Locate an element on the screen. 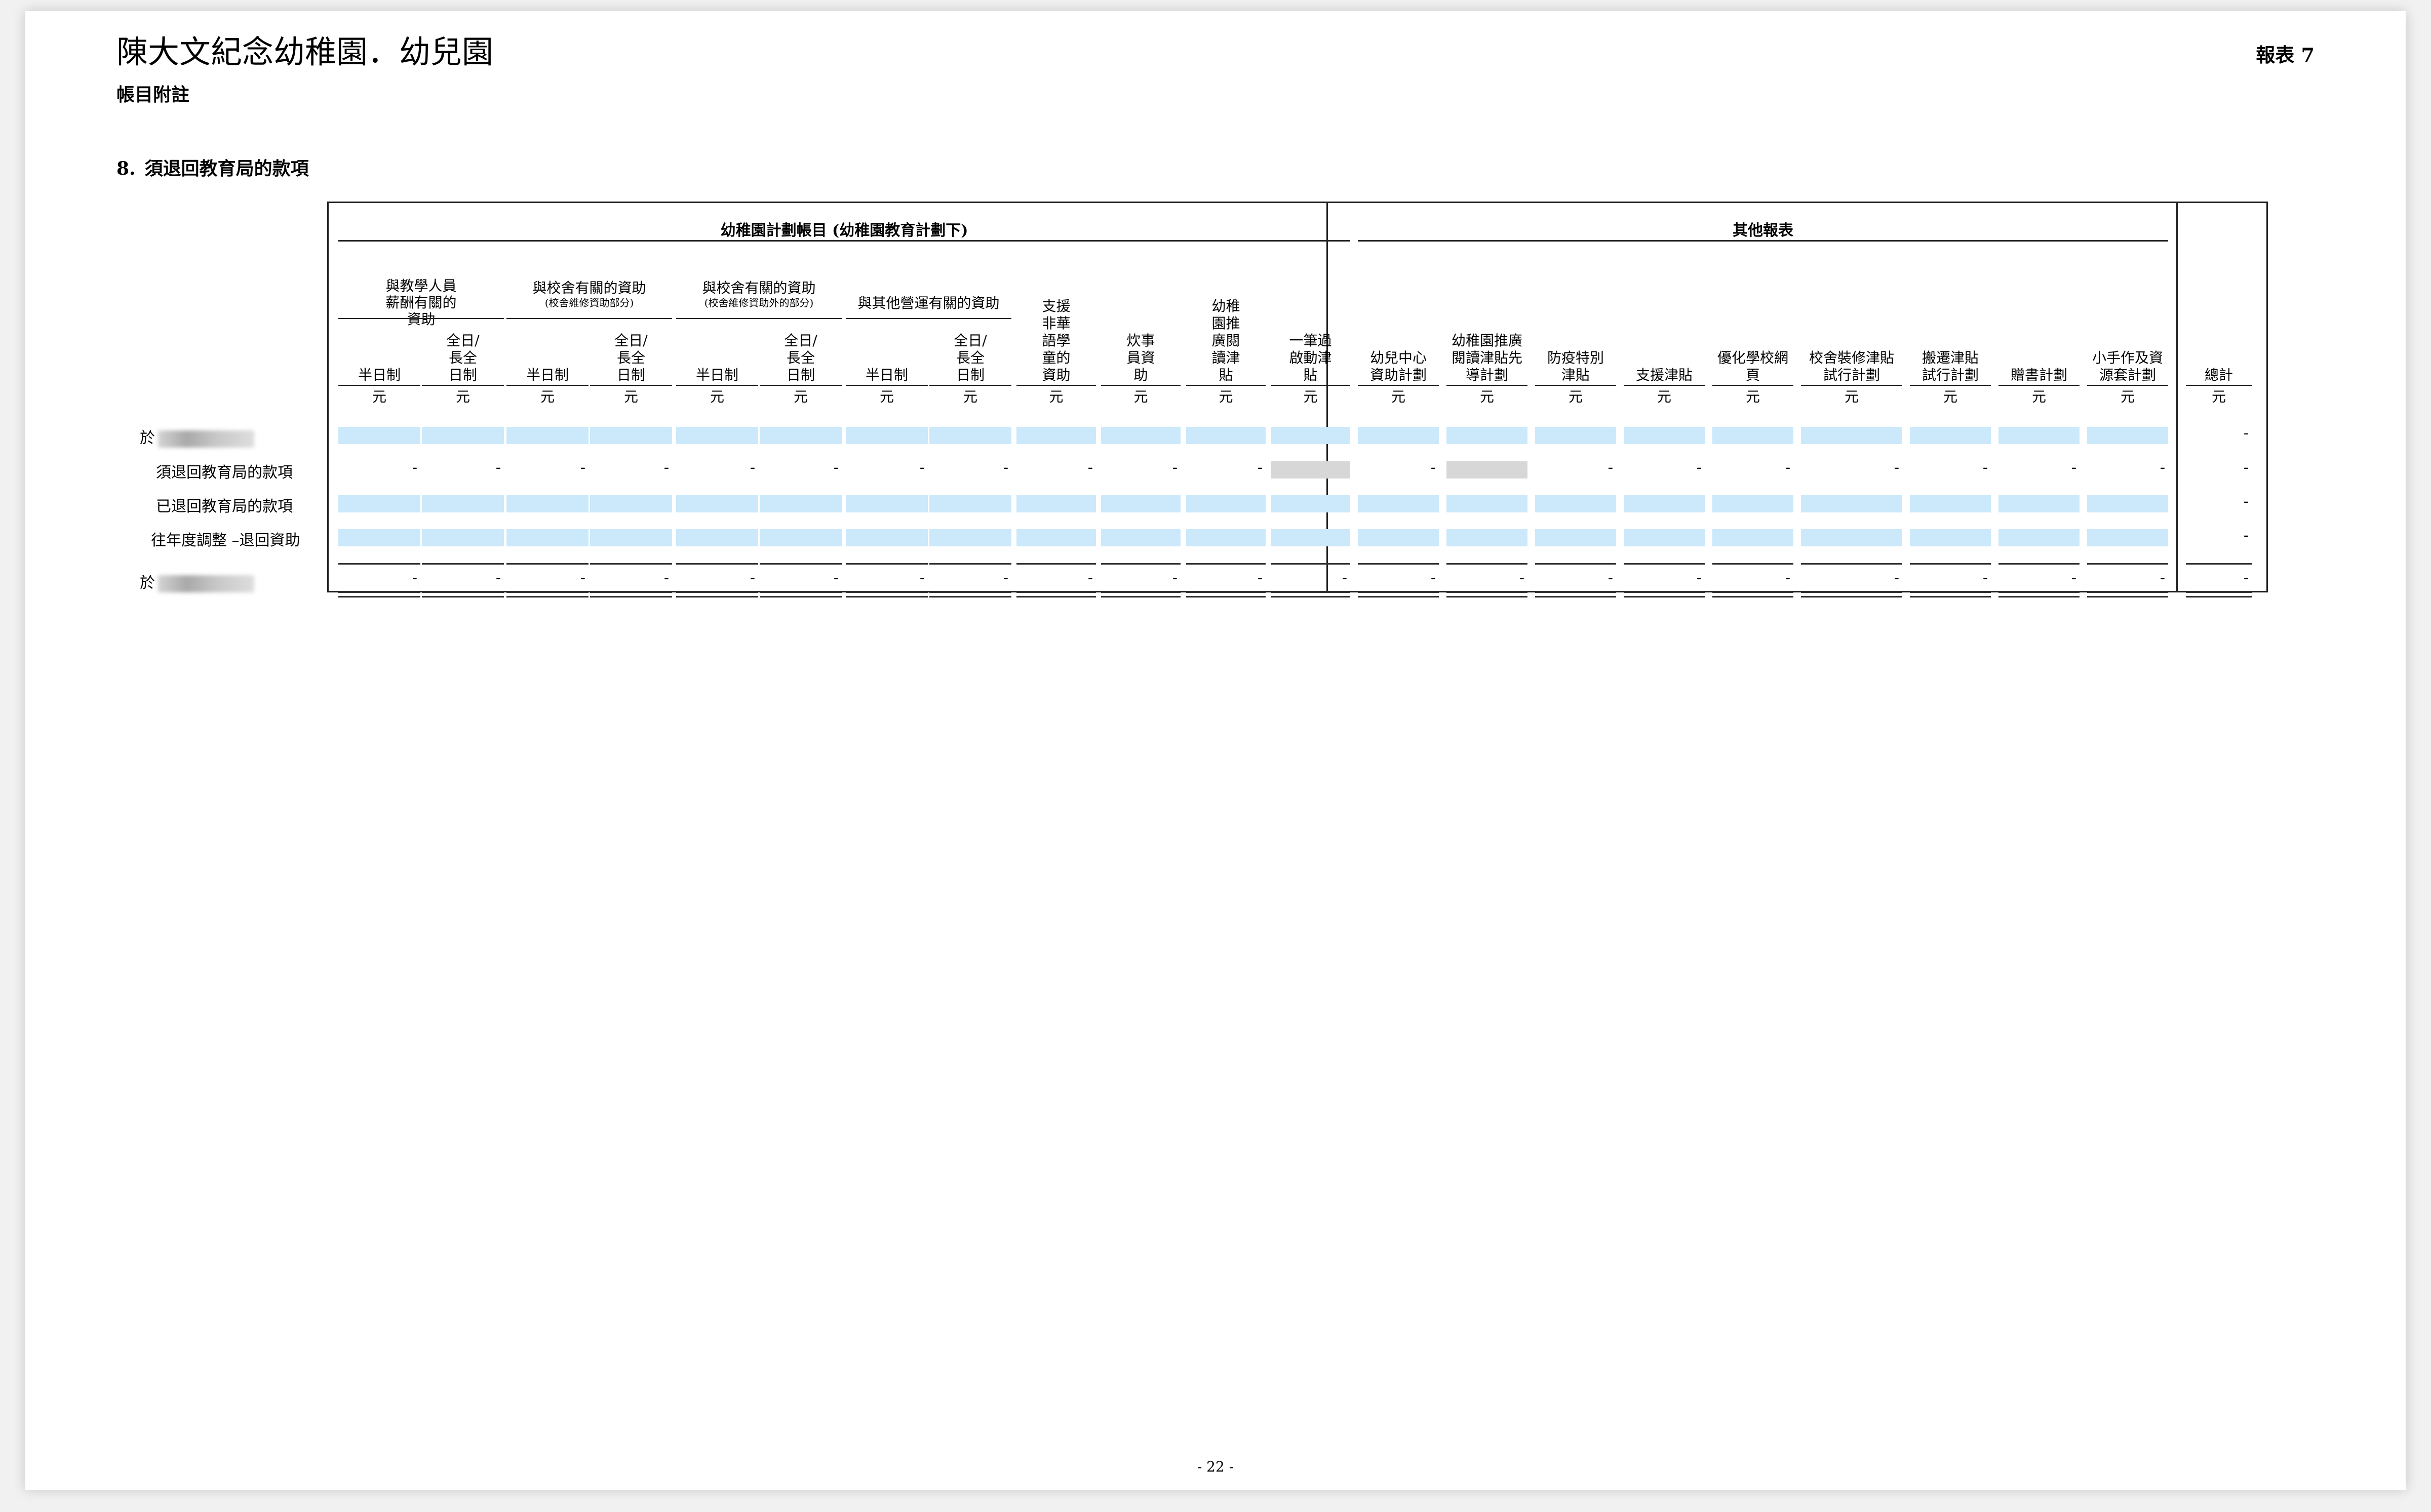 This screenshot has height=1512, width=2431. column-header: 防疫特別津貼 is located at coordinates (1575, 366).